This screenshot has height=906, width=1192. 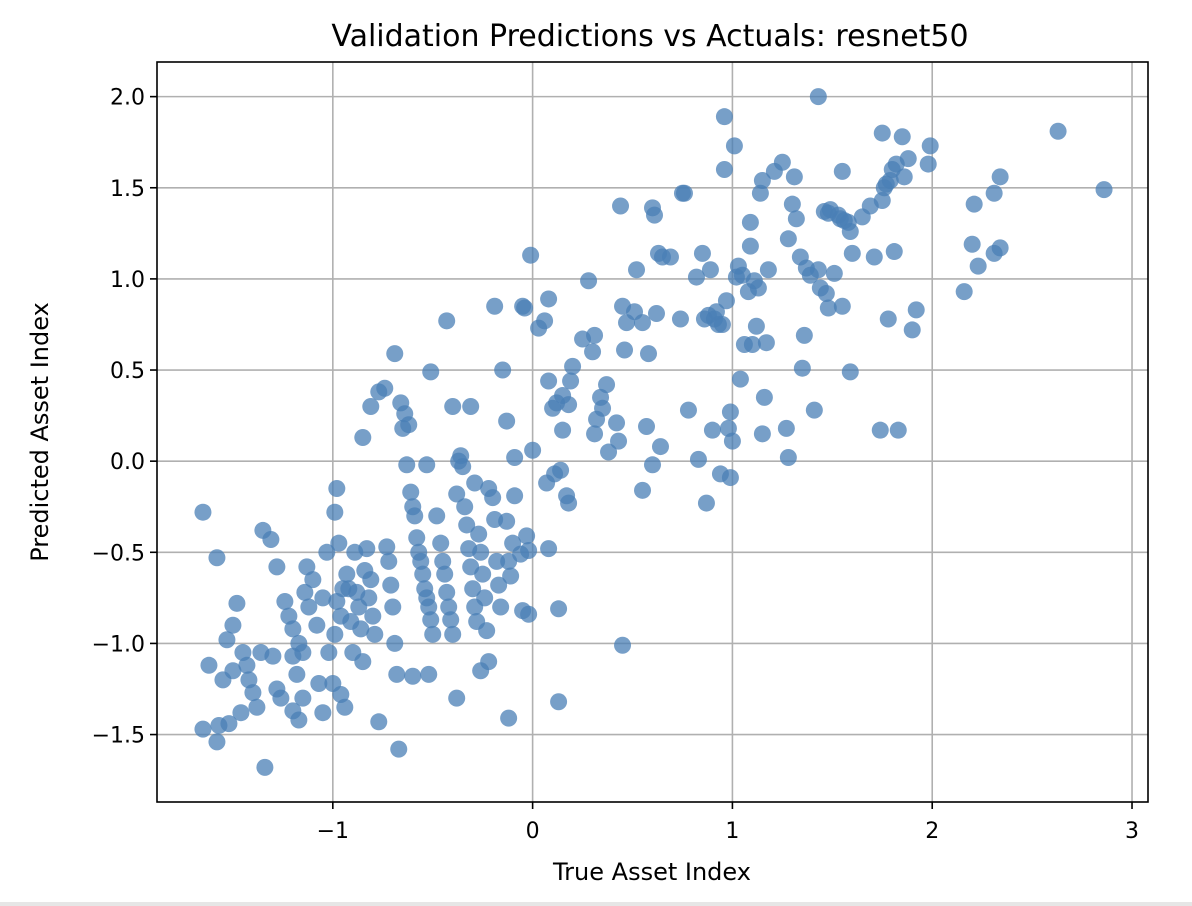 What do you see at coordinates (127, 98) in the screenshot?
I see `y-tick-label: 2.0` at bounding box center [127, 98].